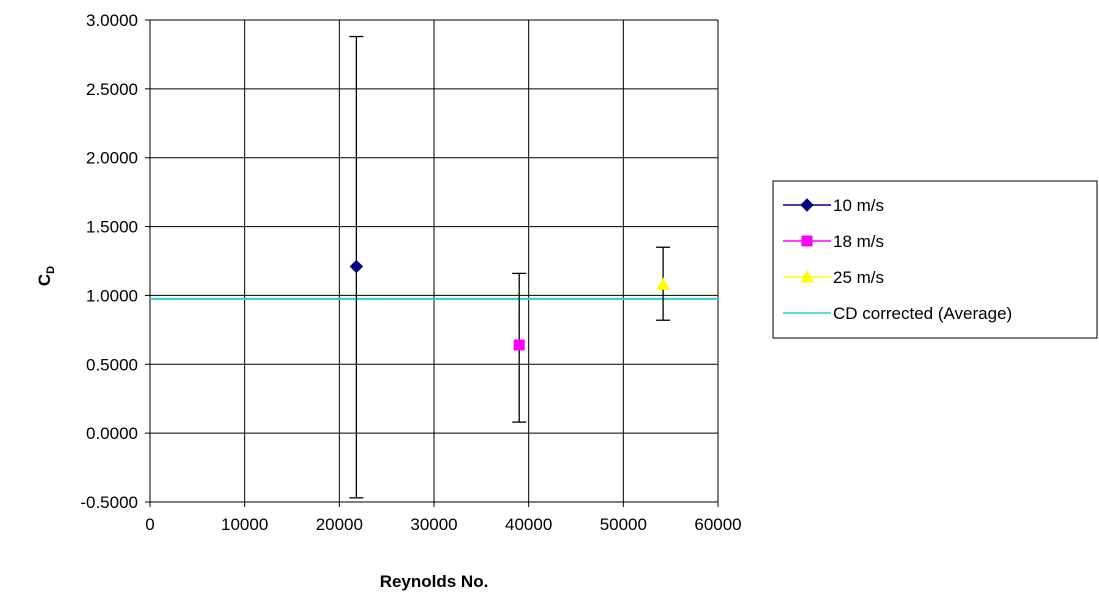  Describe the element at coordinates (112, 20) in the screenshot. I see `y-tick-label: 3.0000` at that location.